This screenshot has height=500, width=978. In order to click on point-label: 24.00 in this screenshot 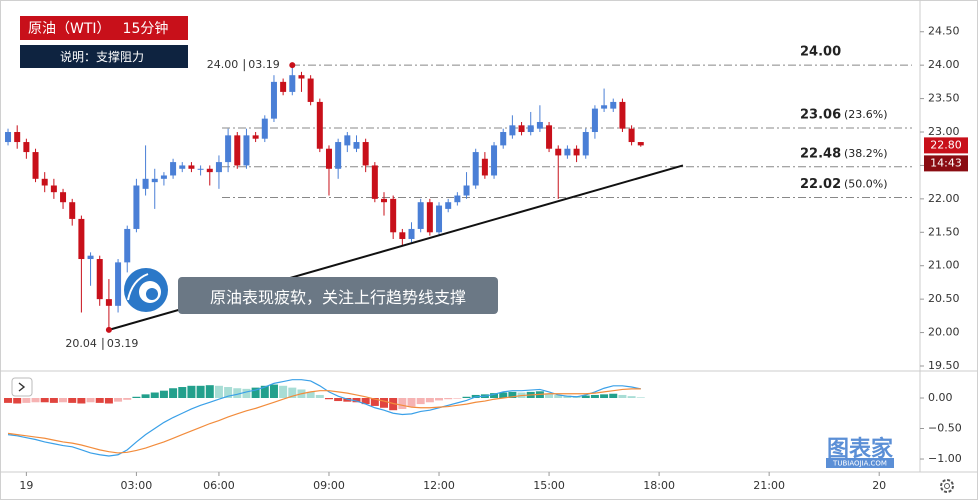, I will do `click(223, 64)`.